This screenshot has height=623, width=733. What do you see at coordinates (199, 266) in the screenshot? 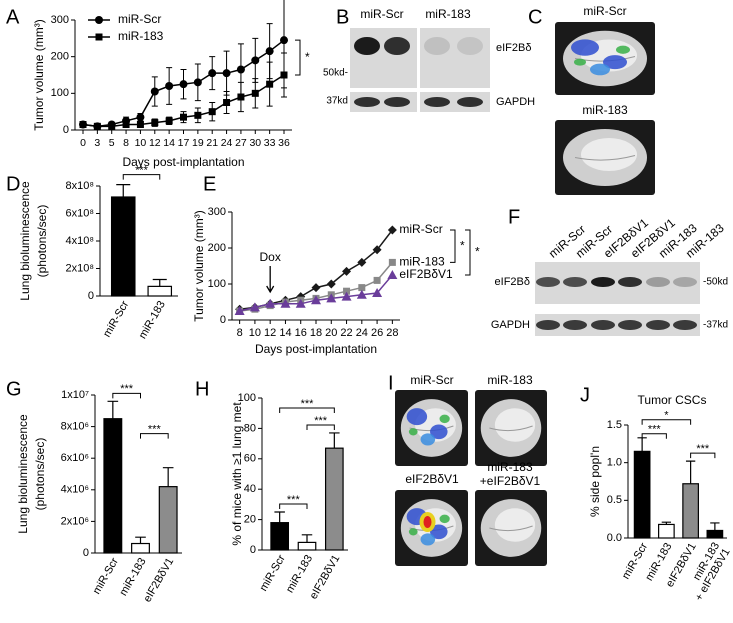
I see `y-axis-label: Tumor volume (mm³)` at bounding box center [199, 266].